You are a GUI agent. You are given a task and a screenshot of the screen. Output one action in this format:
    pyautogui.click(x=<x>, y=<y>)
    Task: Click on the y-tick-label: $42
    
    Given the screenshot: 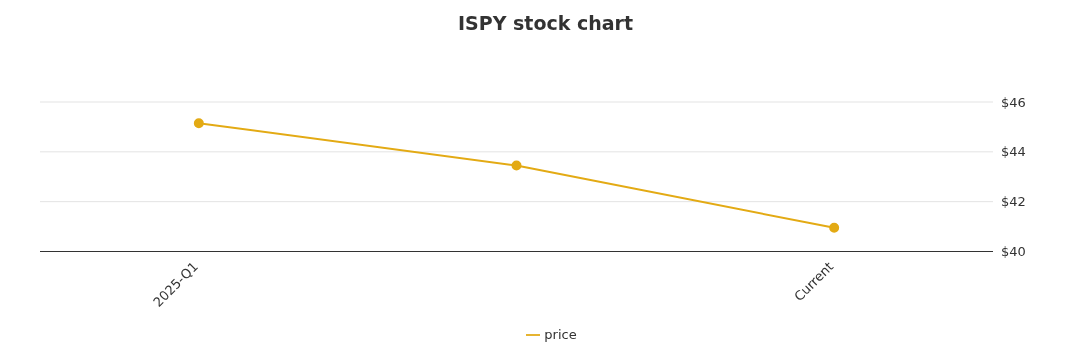 What is the action you would take?
    pyautogui.click(x=1013, y=202)
    